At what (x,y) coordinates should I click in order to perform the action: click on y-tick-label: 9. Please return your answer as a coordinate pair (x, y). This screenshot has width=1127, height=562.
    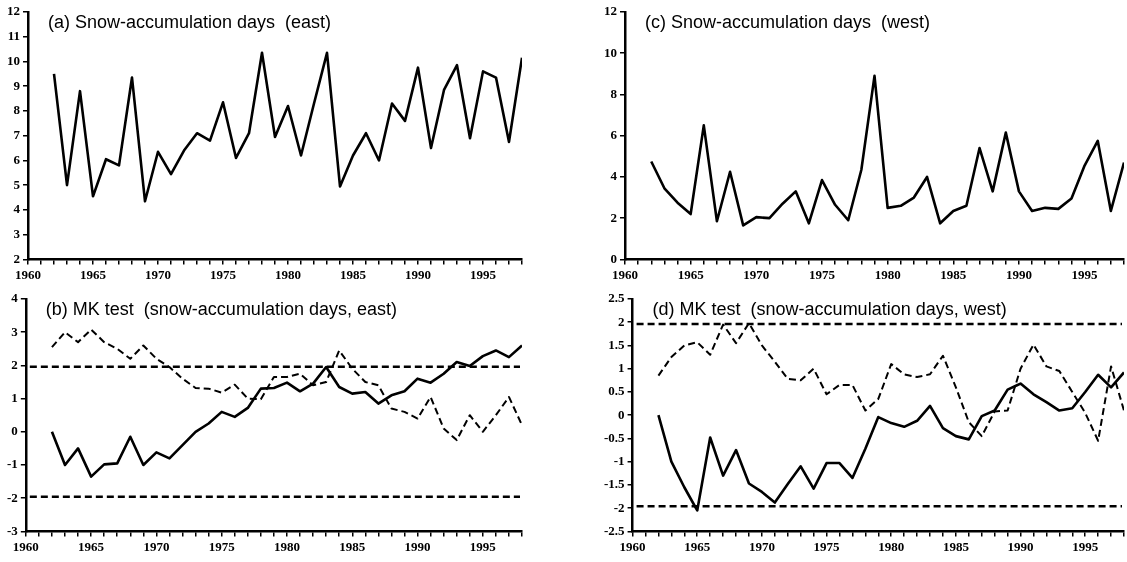
    Looking at the image, I should click on (17, 85).